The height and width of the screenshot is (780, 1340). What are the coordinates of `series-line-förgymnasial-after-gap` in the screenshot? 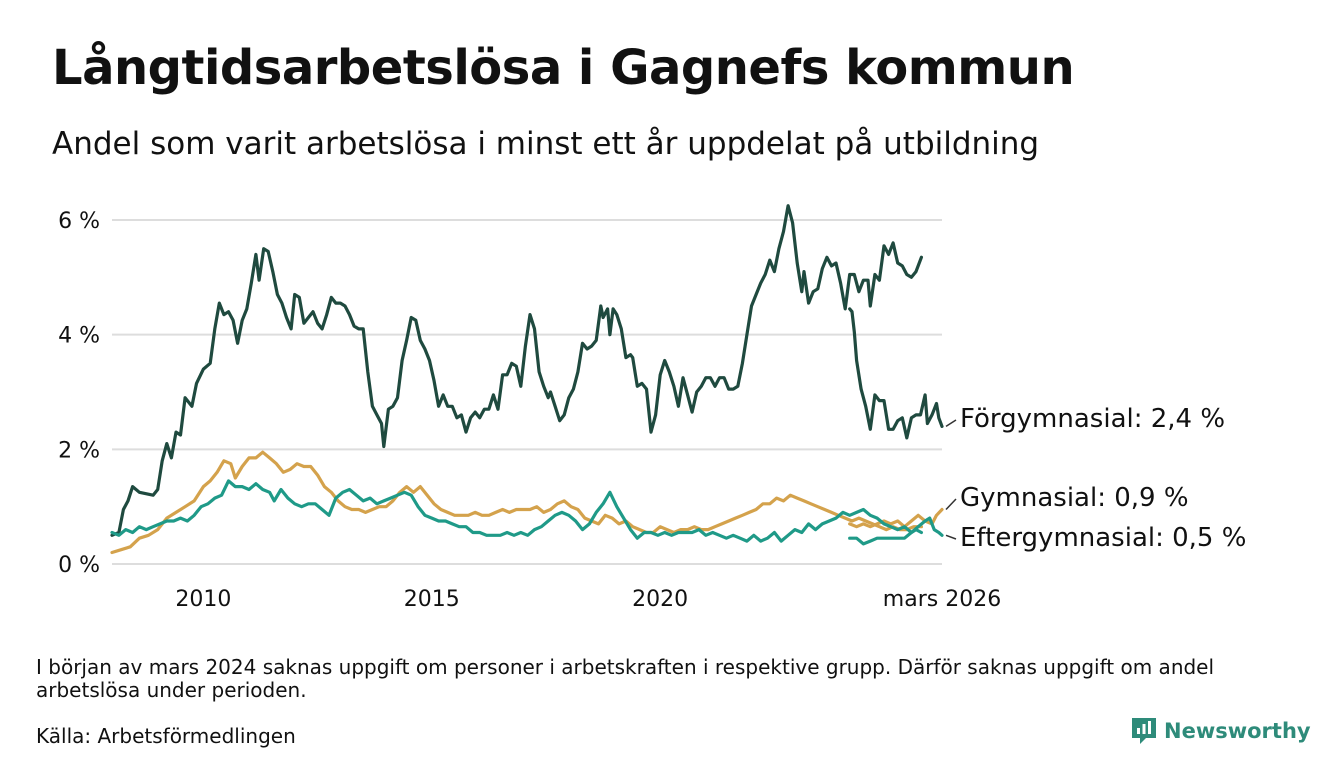 It's located at (896, 373).